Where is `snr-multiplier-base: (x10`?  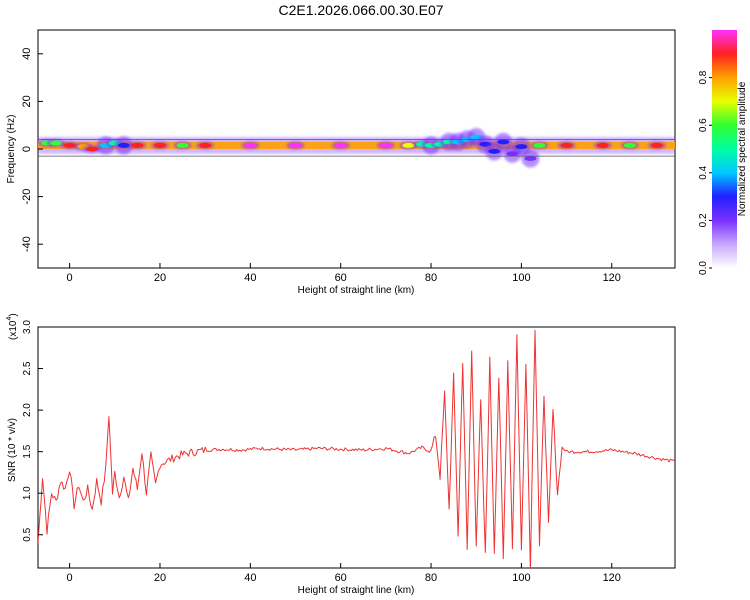
snr-multiplier-base: (x10 is located at coordinates (13, 330).